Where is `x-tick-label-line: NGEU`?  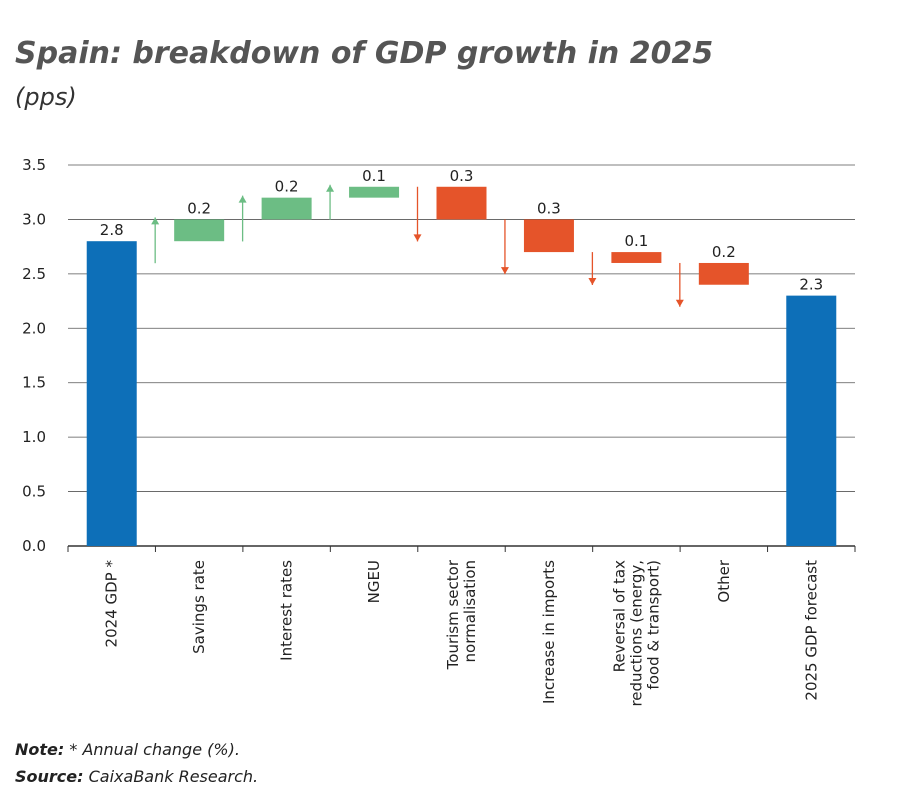 x-tick-label-line: NGEU is located at coordinates (374, 581).